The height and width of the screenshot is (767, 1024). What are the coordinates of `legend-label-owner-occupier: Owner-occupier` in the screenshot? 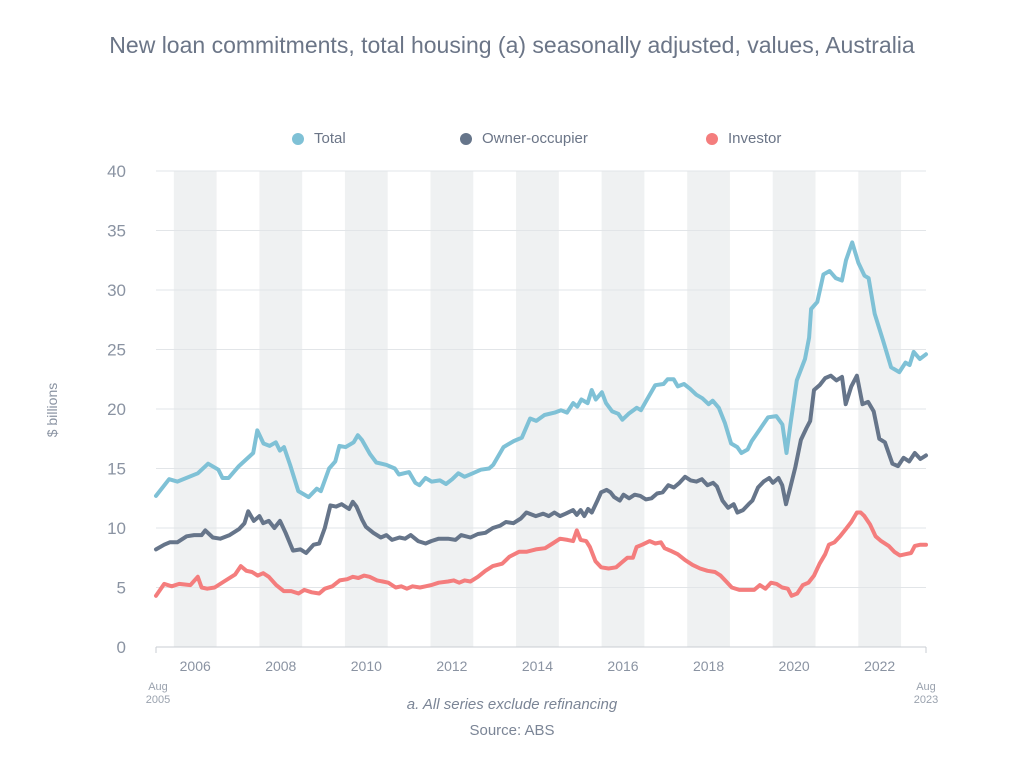 It's located at (535, 138).